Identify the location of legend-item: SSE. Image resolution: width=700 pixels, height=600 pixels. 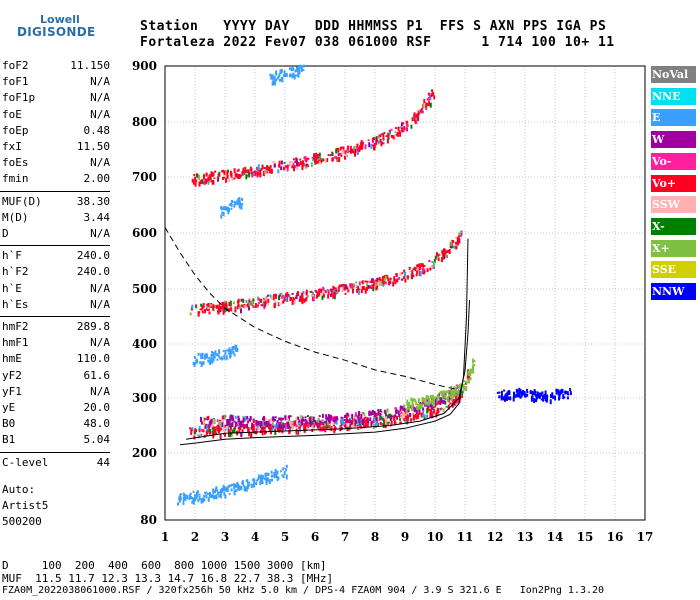
(673, 270).